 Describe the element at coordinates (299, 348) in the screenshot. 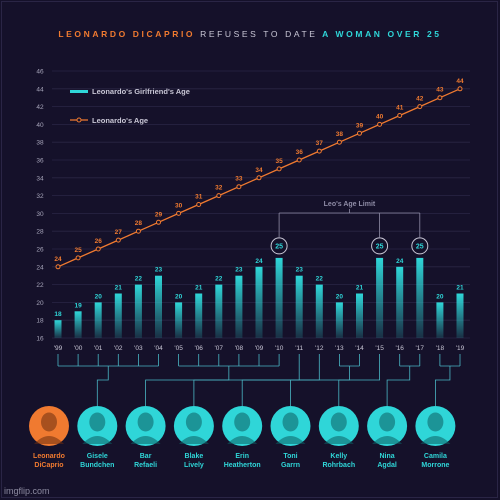

I see `x-tick-label: '11` at that location.